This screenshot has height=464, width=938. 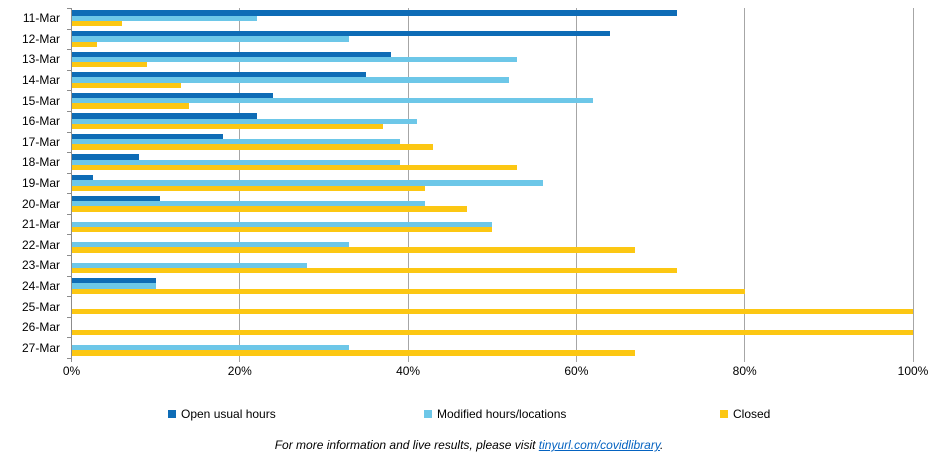 I want to click on footer-period: ., so click(x=661, y=445).